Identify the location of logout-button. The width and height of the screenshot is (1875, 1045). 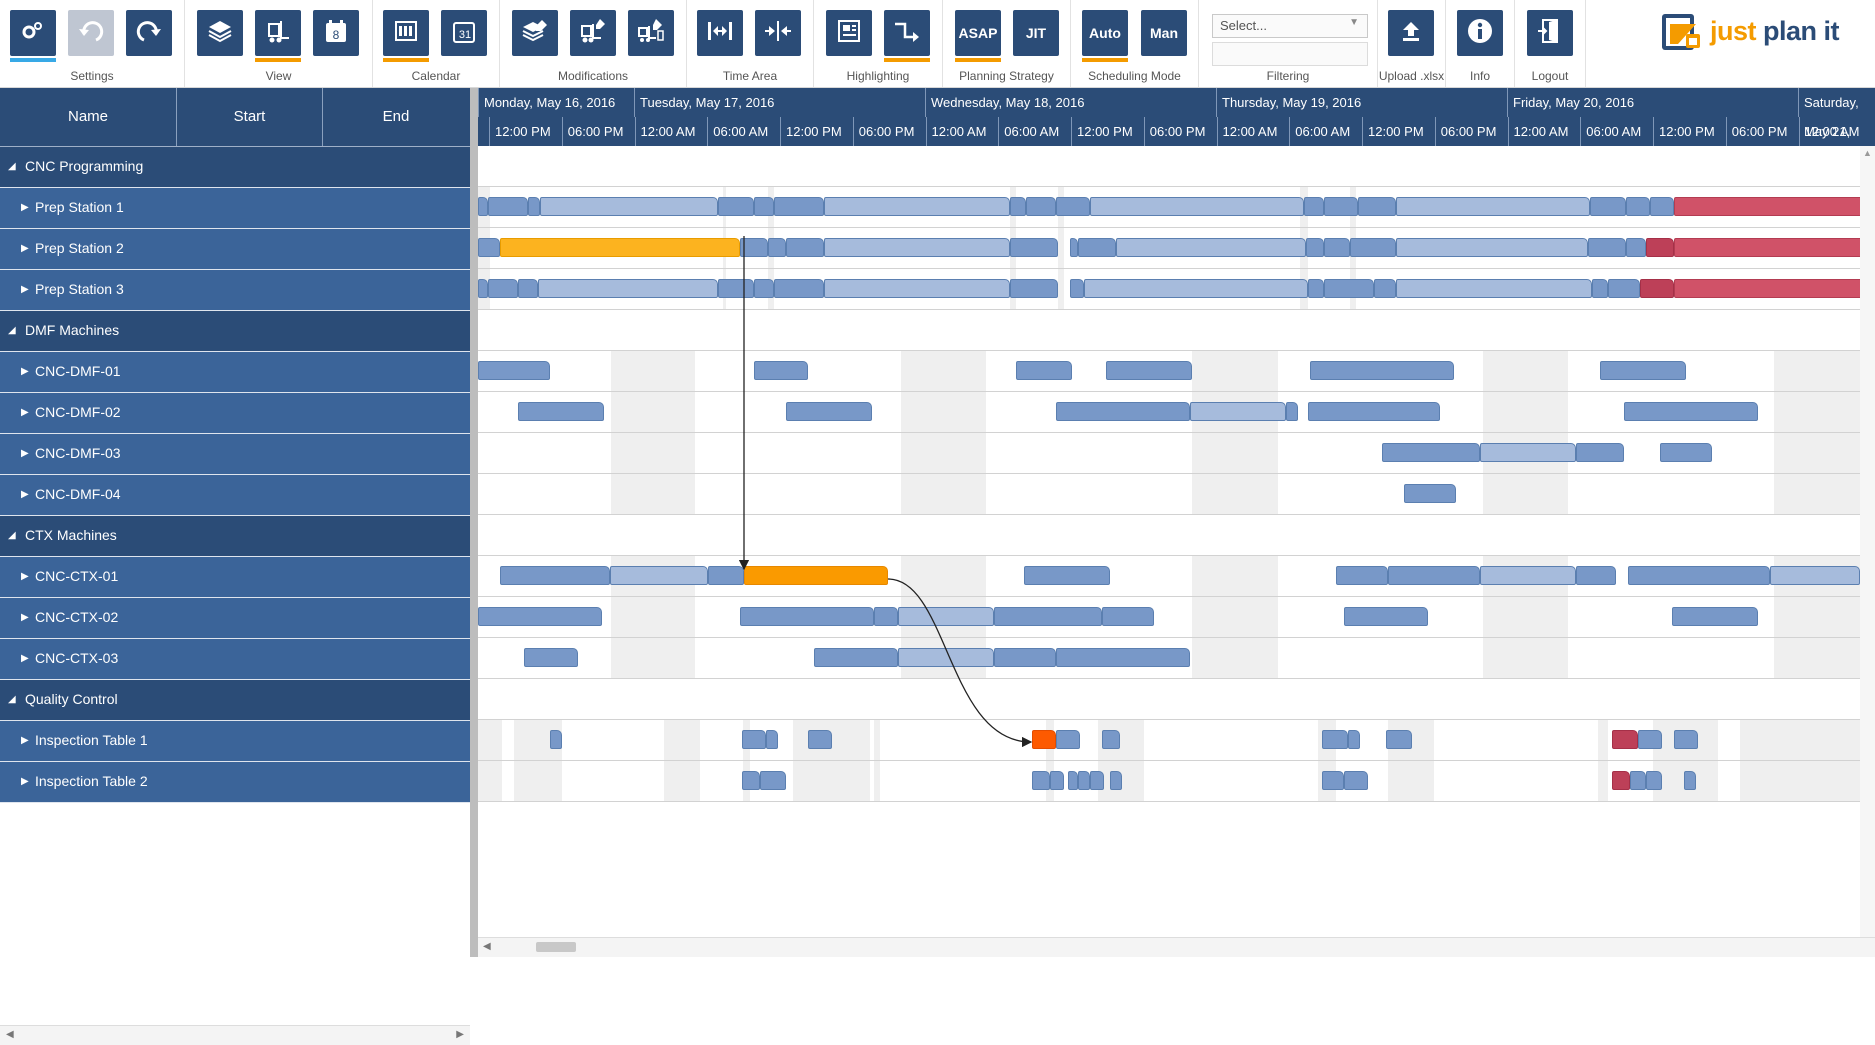
(1550, 33).